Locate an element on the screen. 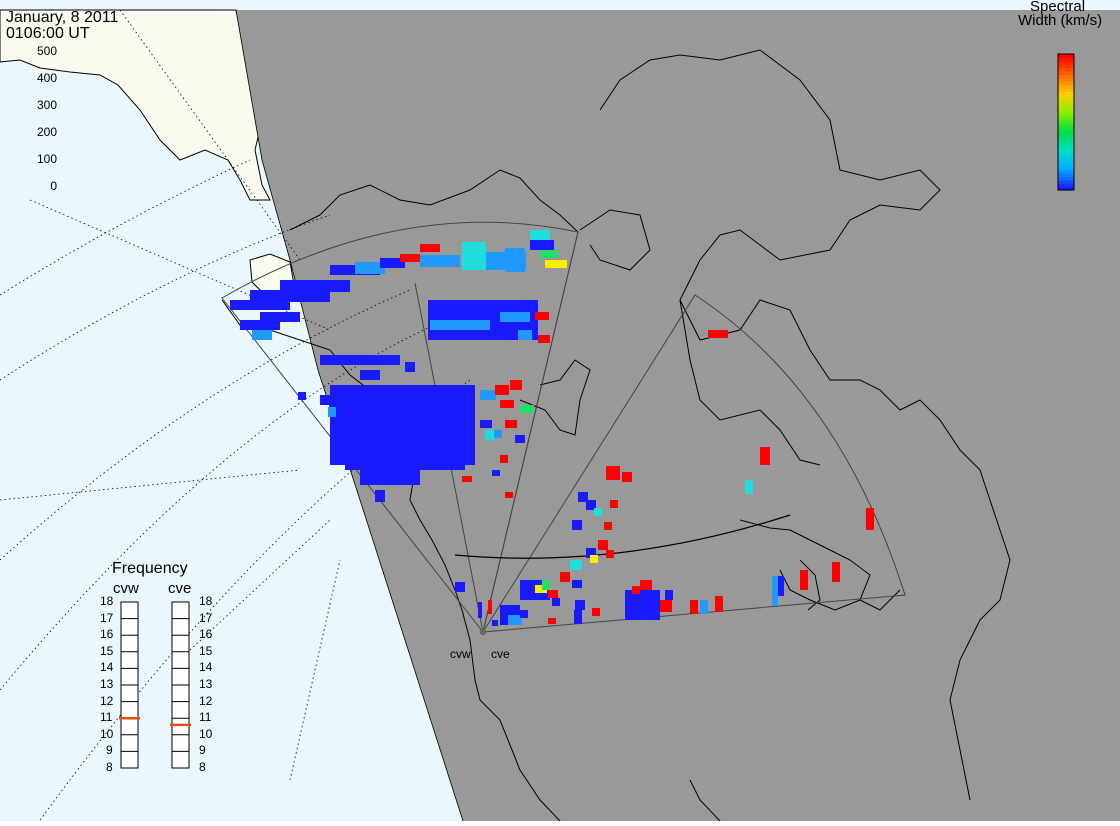  frequency-tick-right: 18 is located at coordinates (206, 601).